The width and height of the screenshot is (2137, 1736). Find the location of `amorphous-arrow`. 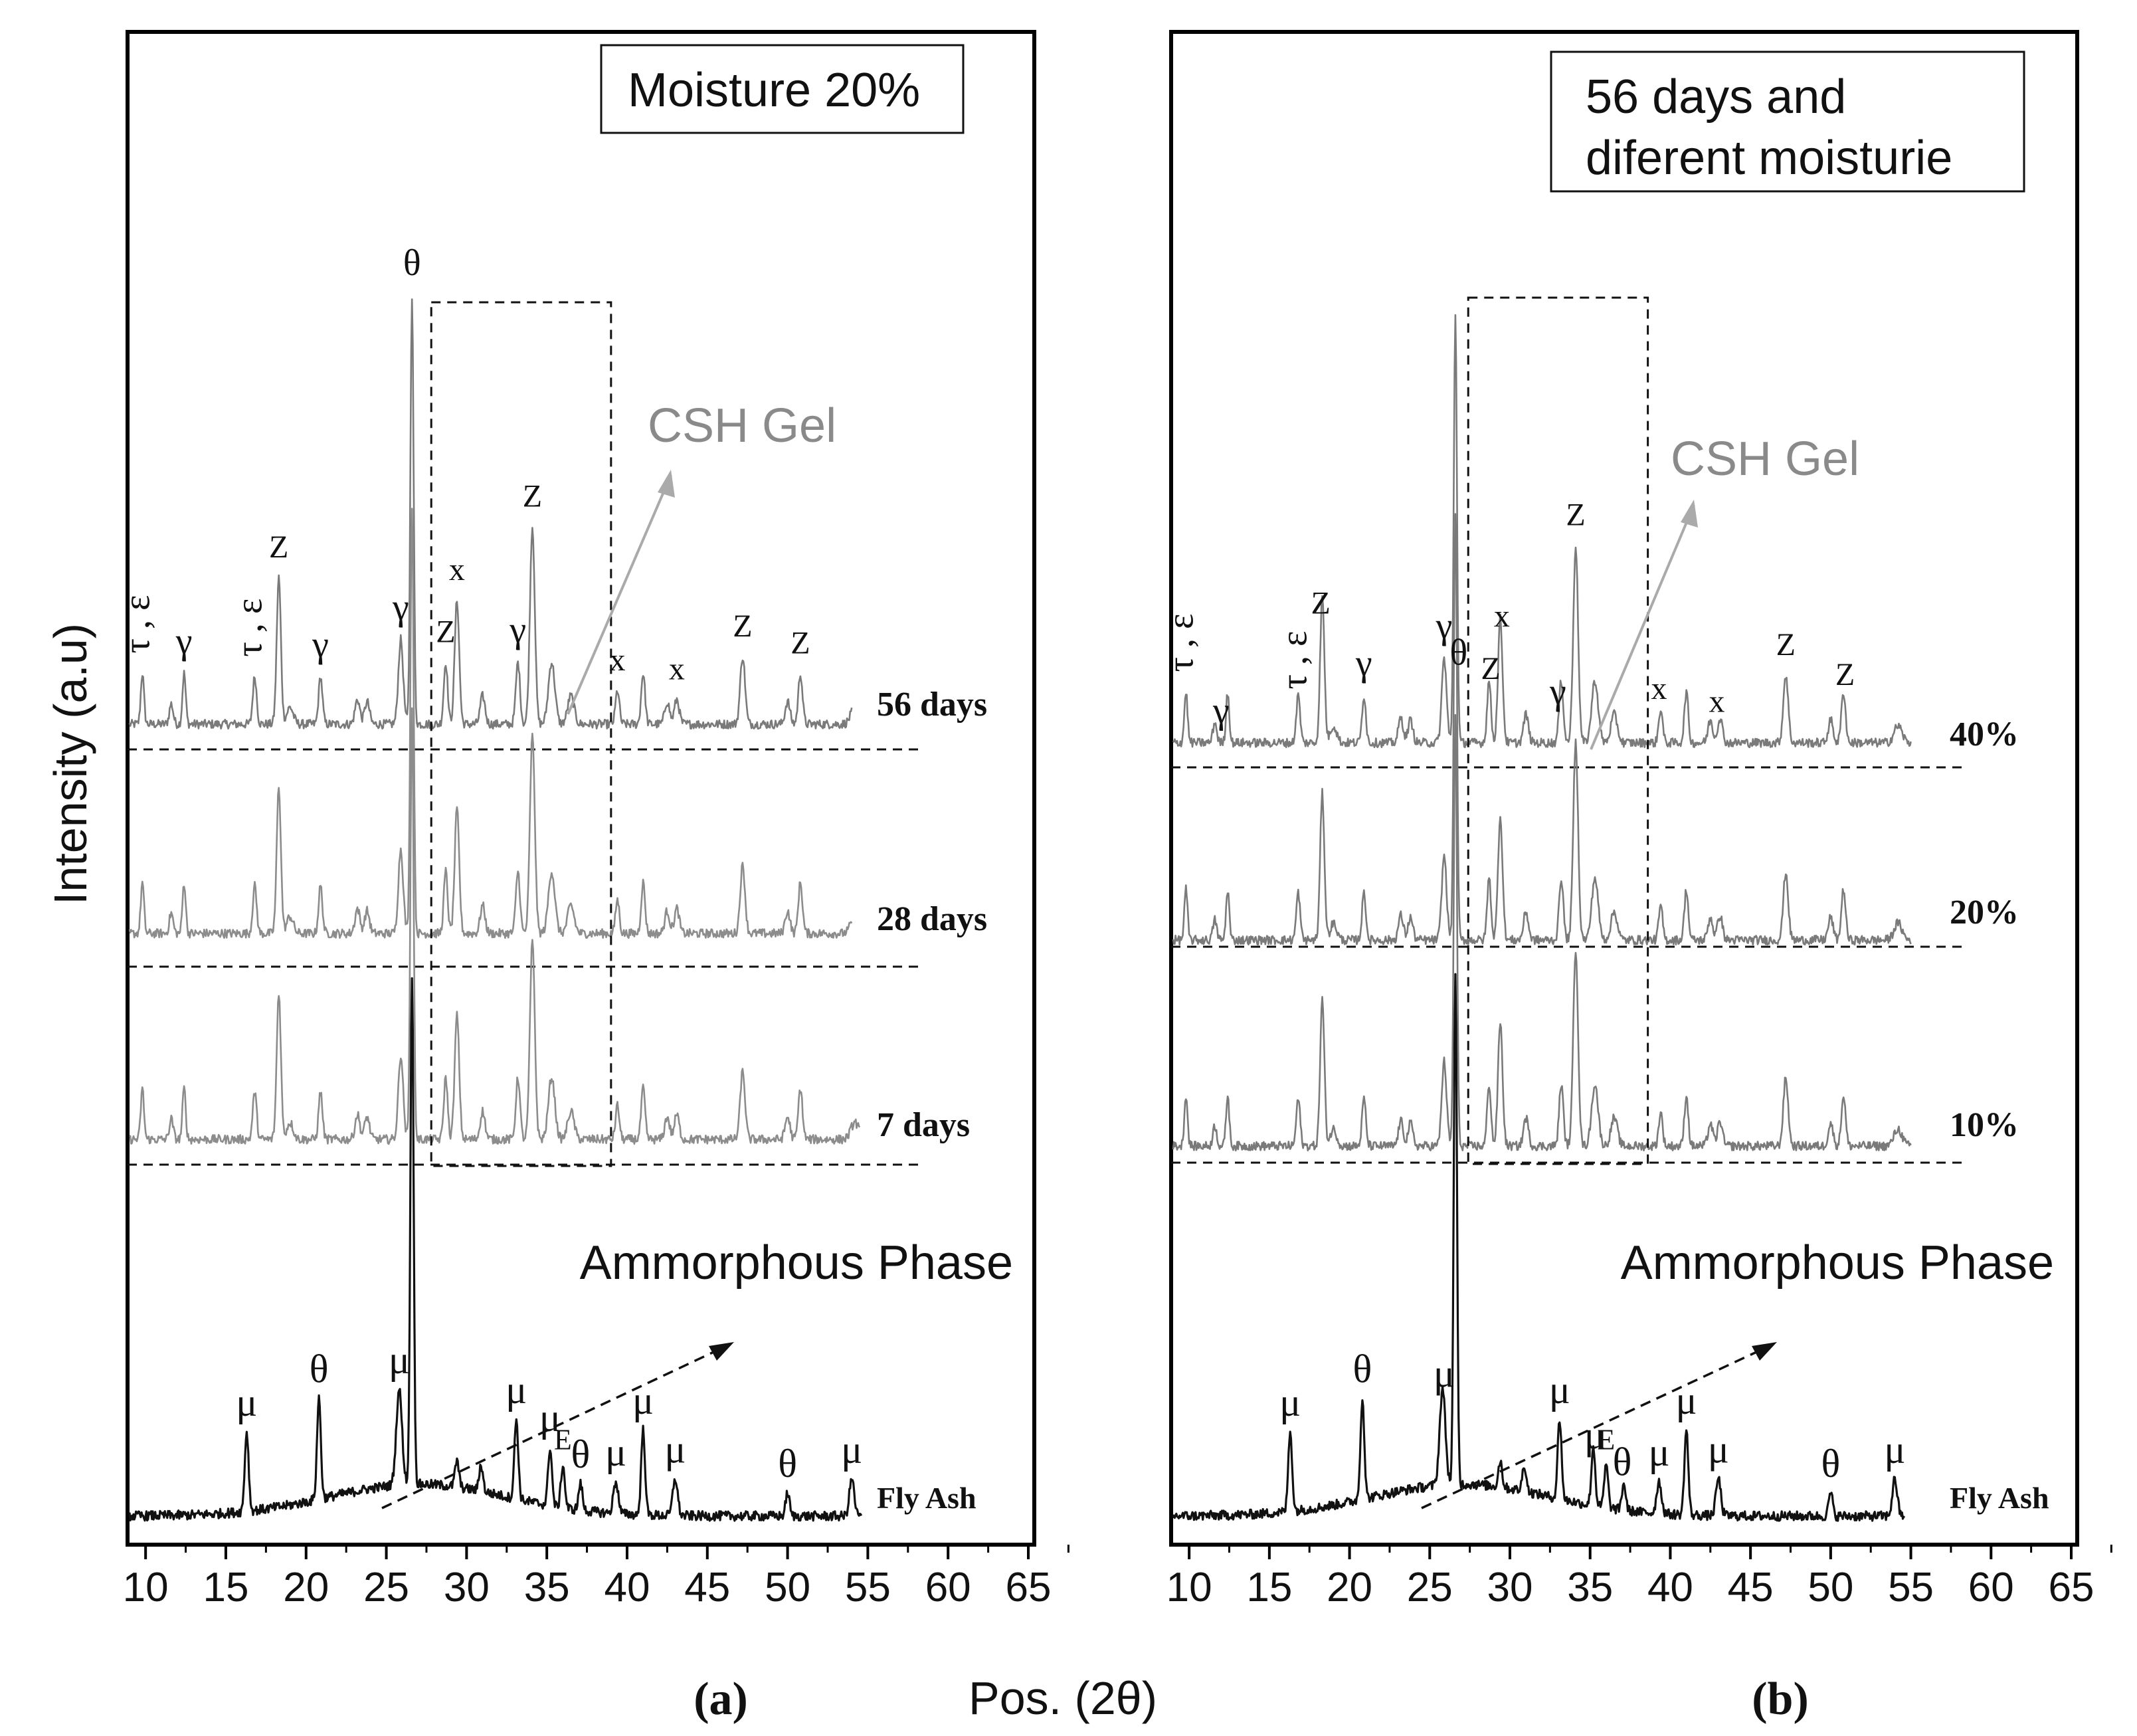

amorphous-arrow is located at coordinates (551, 1428).